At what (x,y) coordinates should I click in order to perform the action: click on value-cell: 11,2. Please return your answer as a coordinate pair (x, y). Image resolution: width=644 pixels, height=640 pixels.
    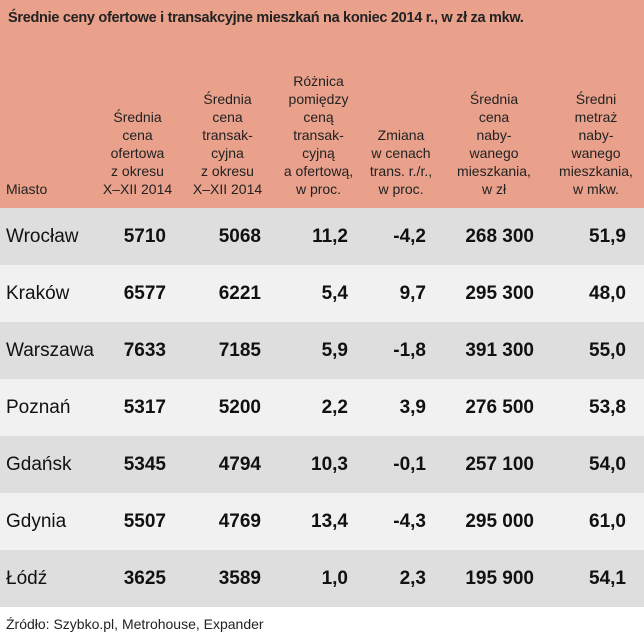
    Looking at the image, I should click on (330, 236).